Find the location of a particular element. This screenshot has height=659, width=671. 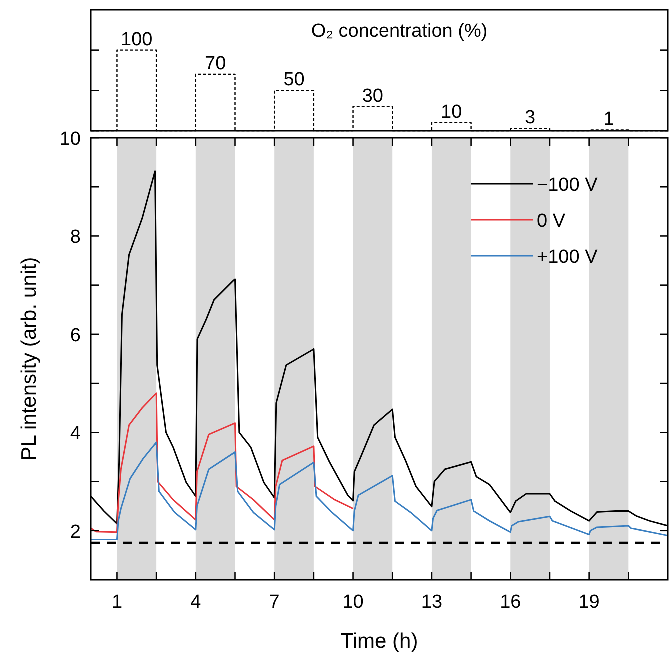

data-label: 10 is located at coordinates (451, 112).